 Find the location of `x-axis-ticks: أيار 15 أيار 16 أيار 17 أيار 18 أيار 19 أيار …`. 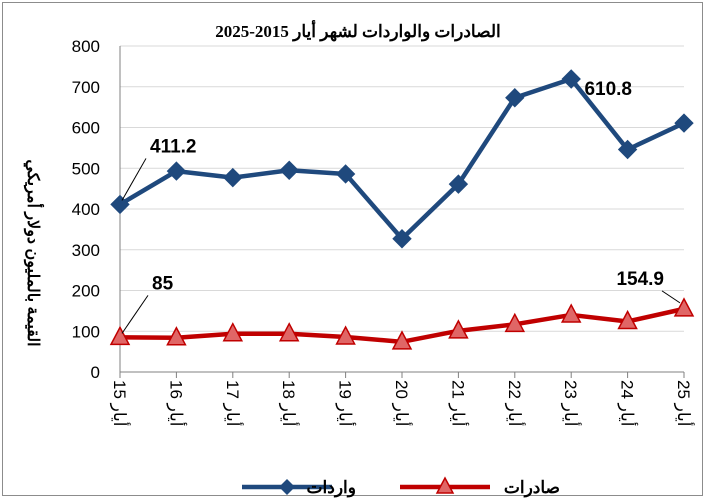

x-axis-ticks: أيار 15 أيار 16 أيار 17 أيار 18 أيار 19 أيار … is located at coordinates (402, 399).